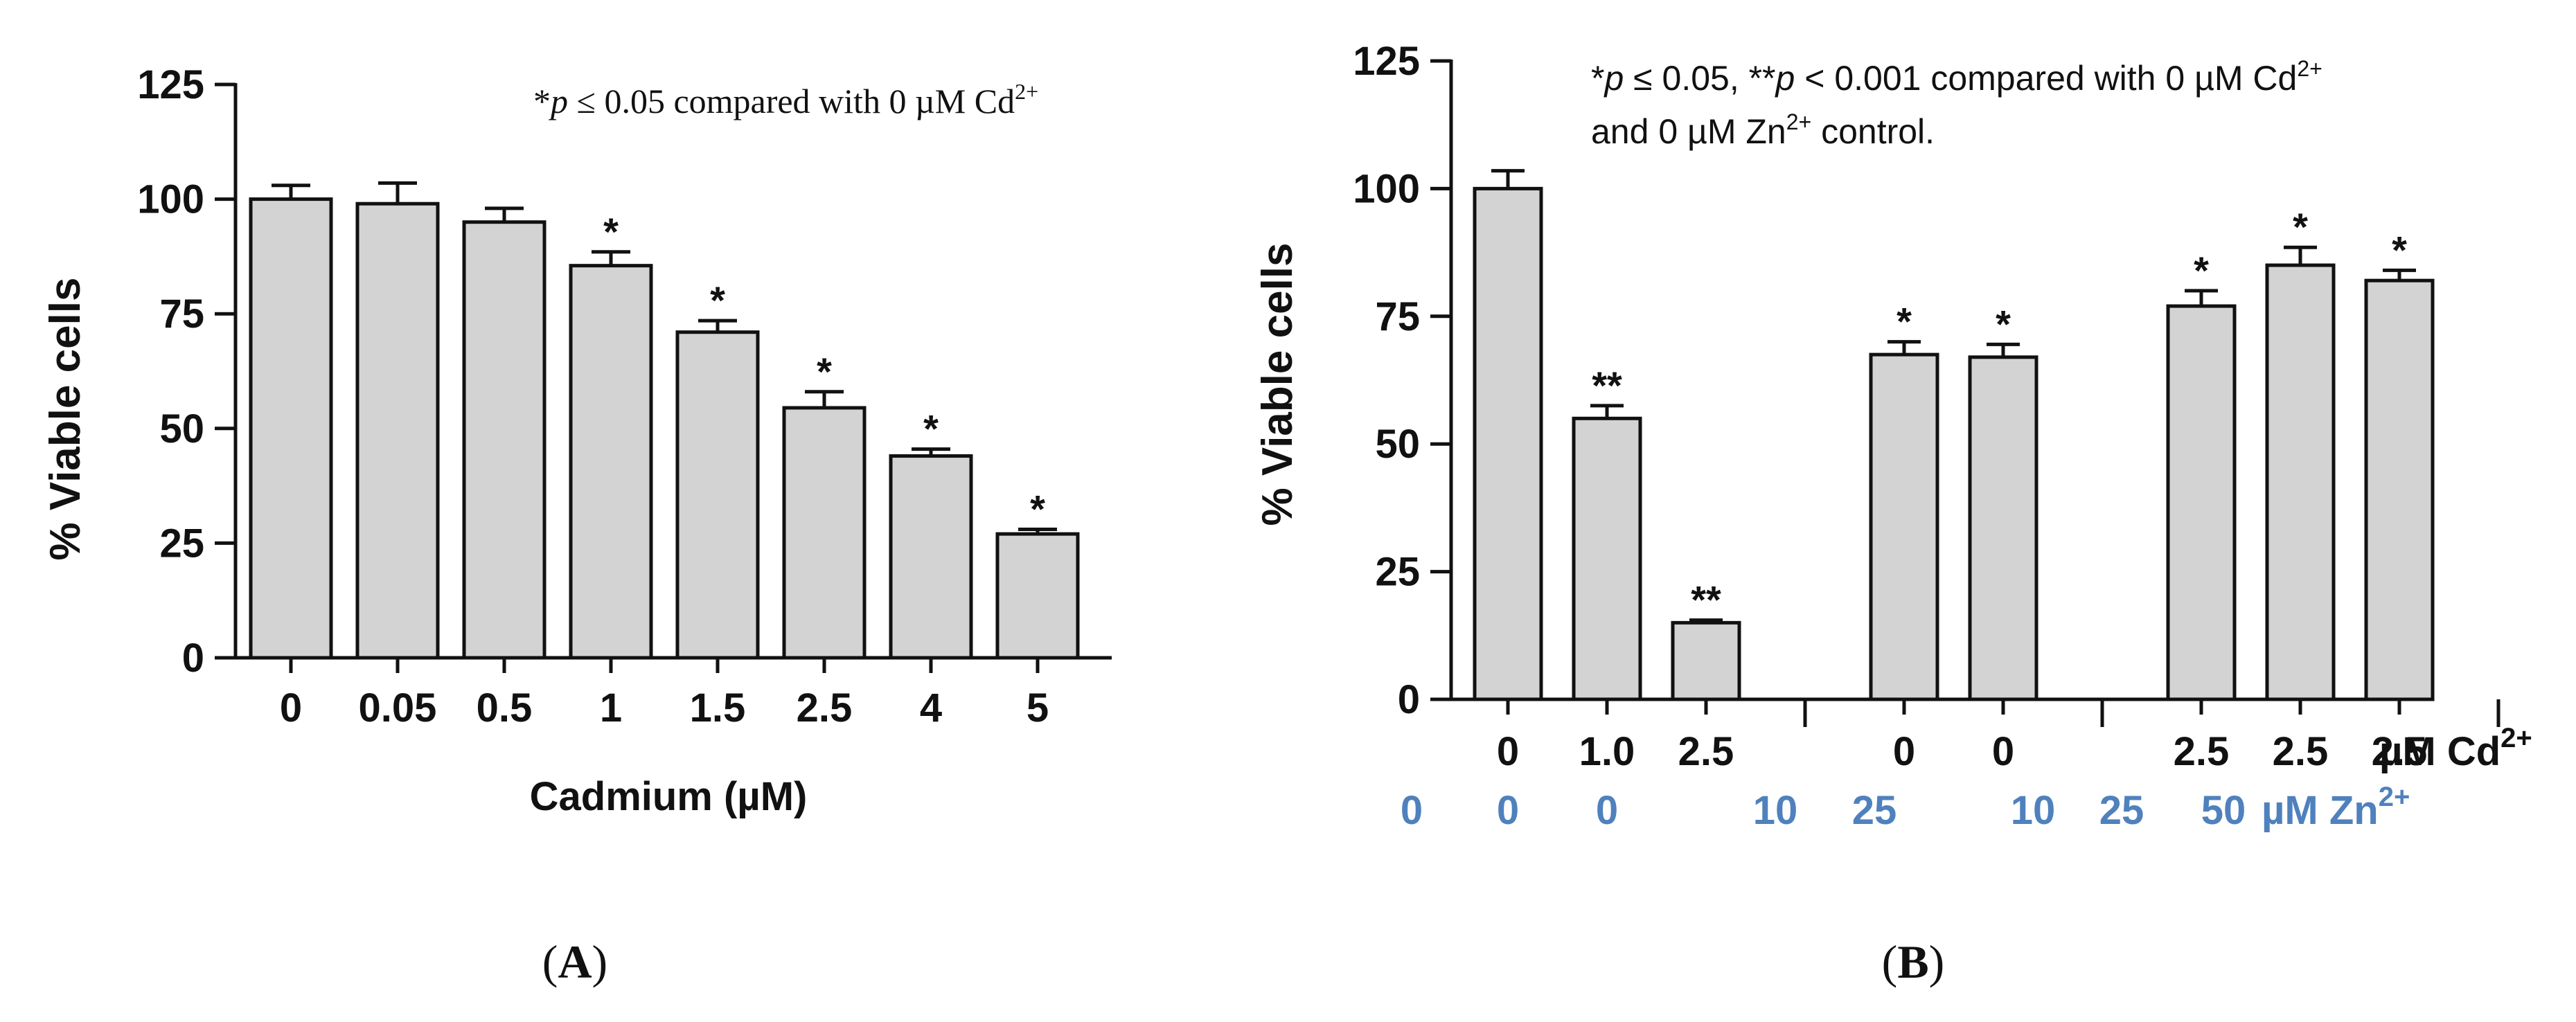  I want to click on panel-b-ytick-label: 75, so click(1397, 316).